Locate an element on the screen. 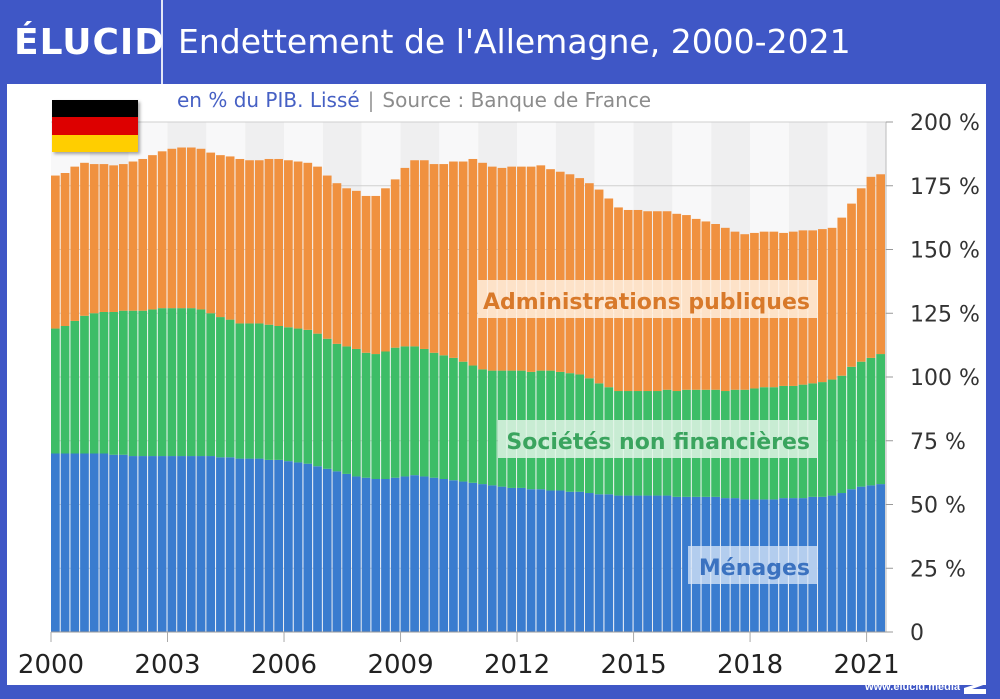 The image size is (1000, 699). chart-title: Endettement de l'Allemagne, 2000-2021 is located at coordinates (514, 41).